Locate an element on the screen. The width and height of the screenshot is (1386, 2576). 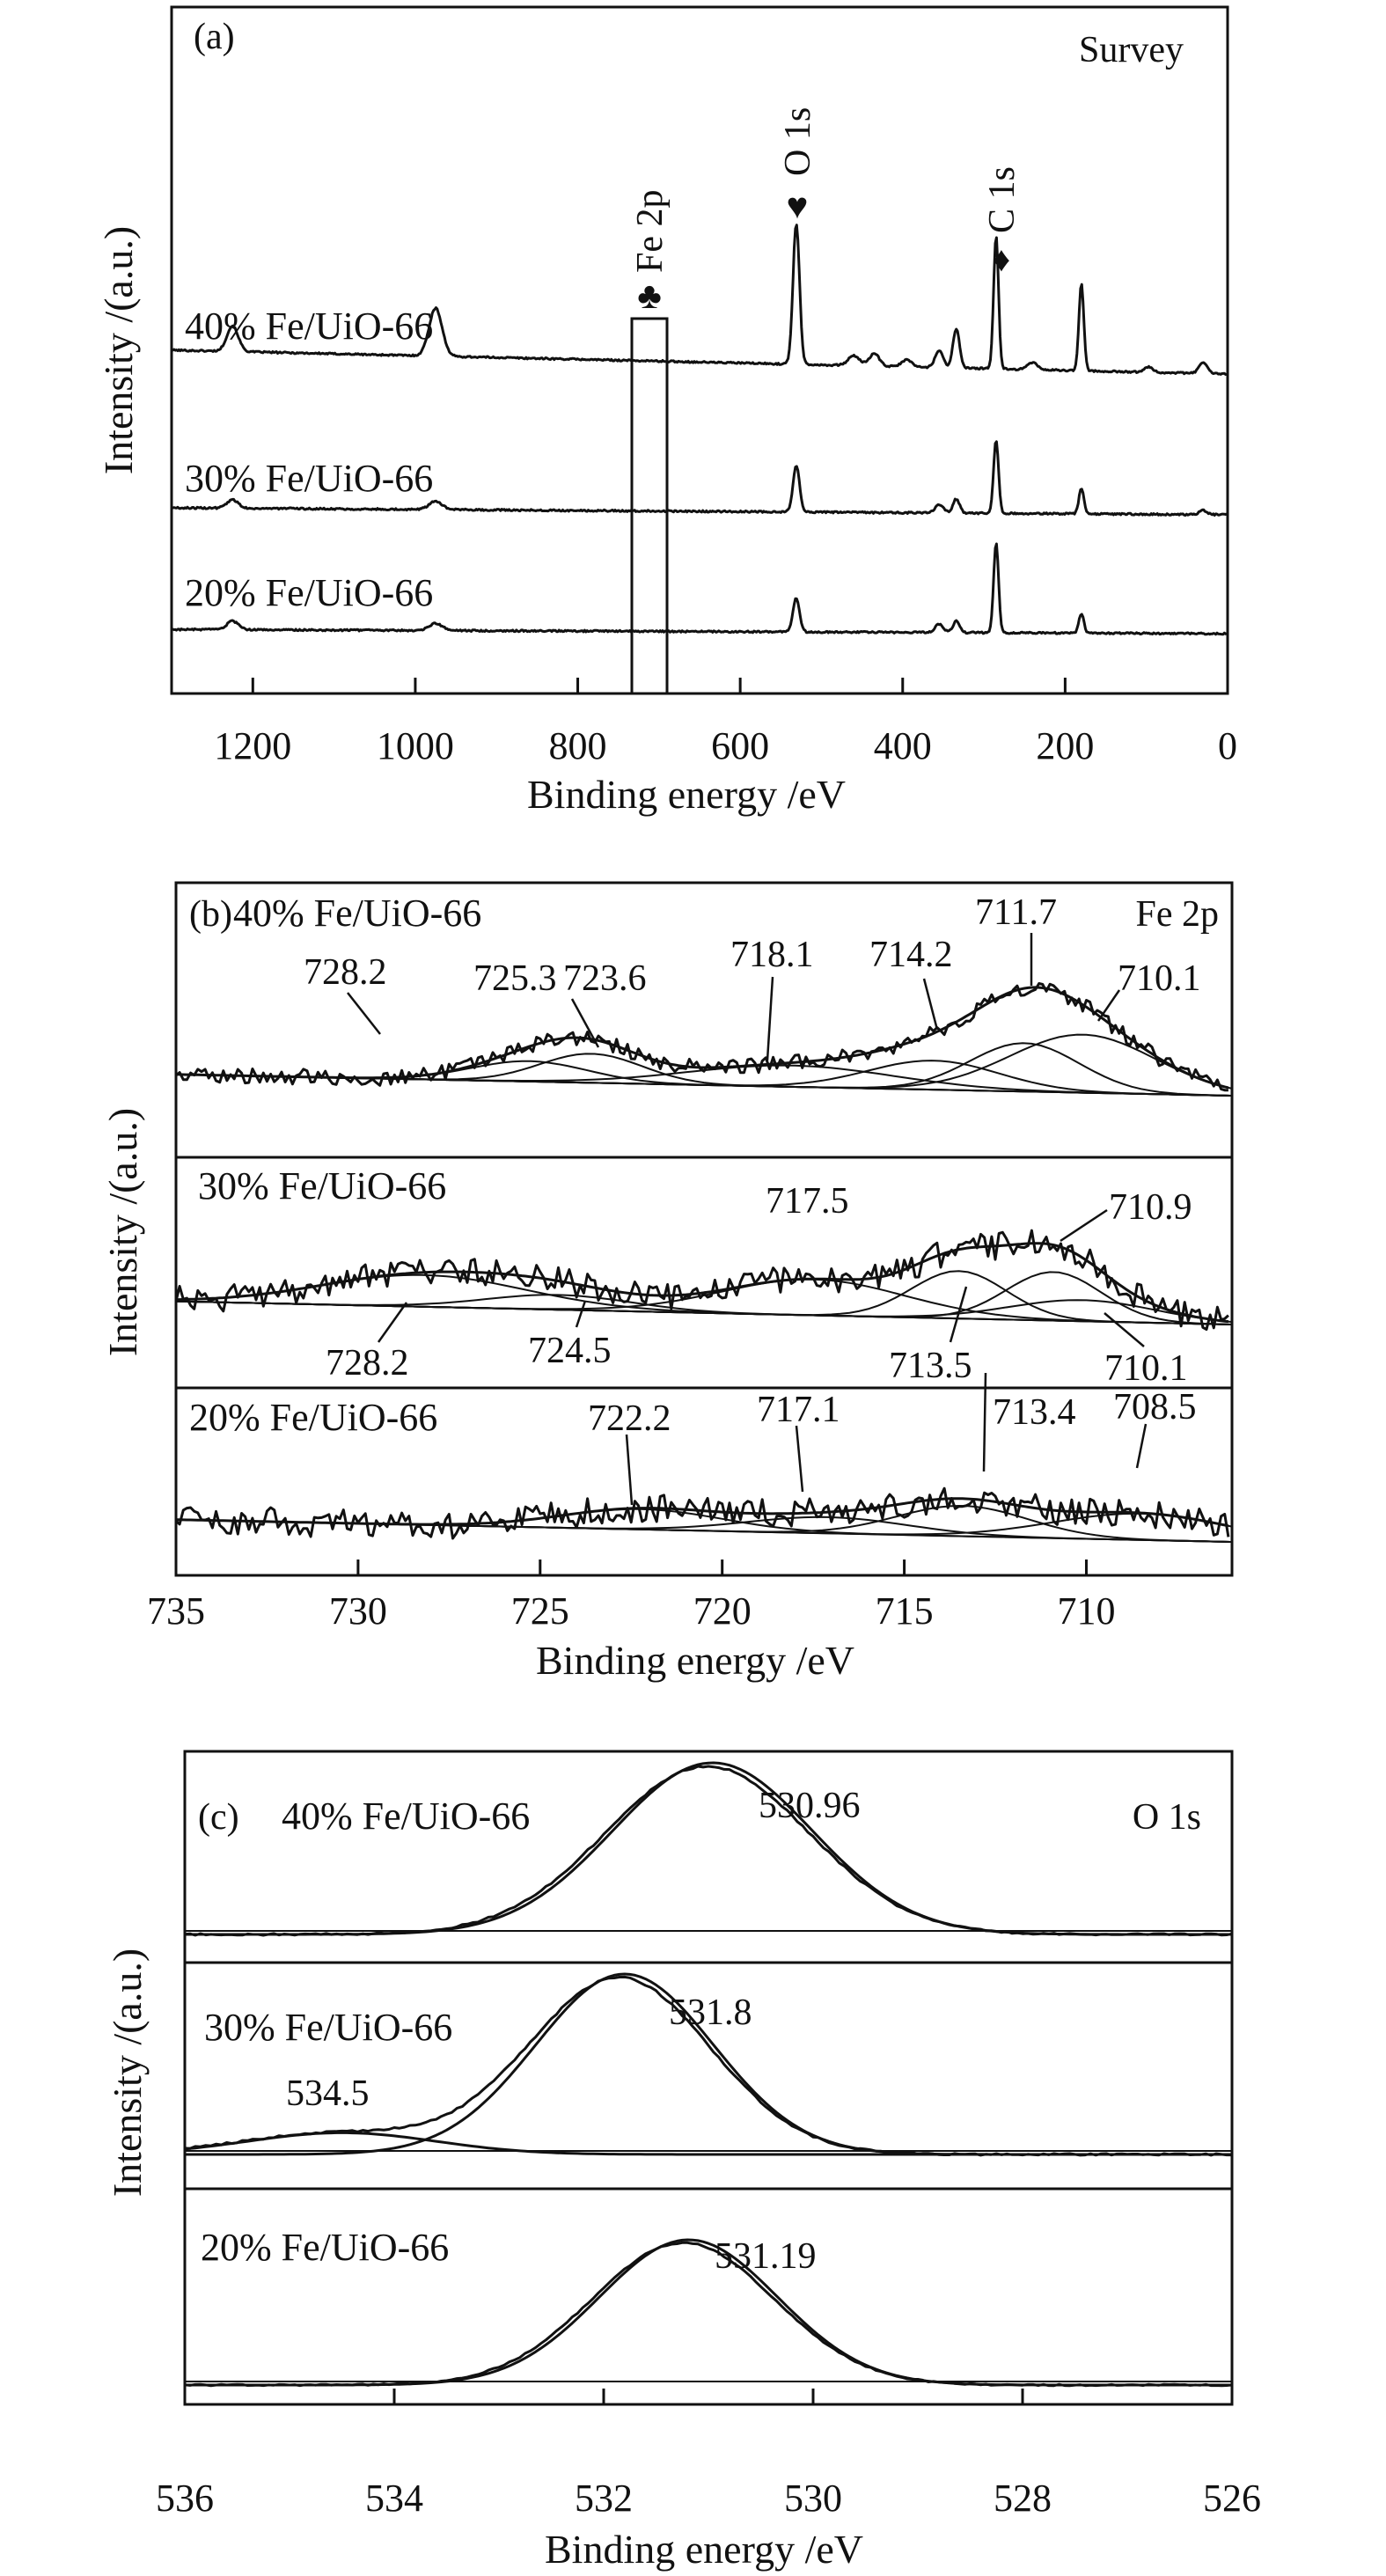
x-tick-label-530: 530 is located at coordinates (813, 2498).